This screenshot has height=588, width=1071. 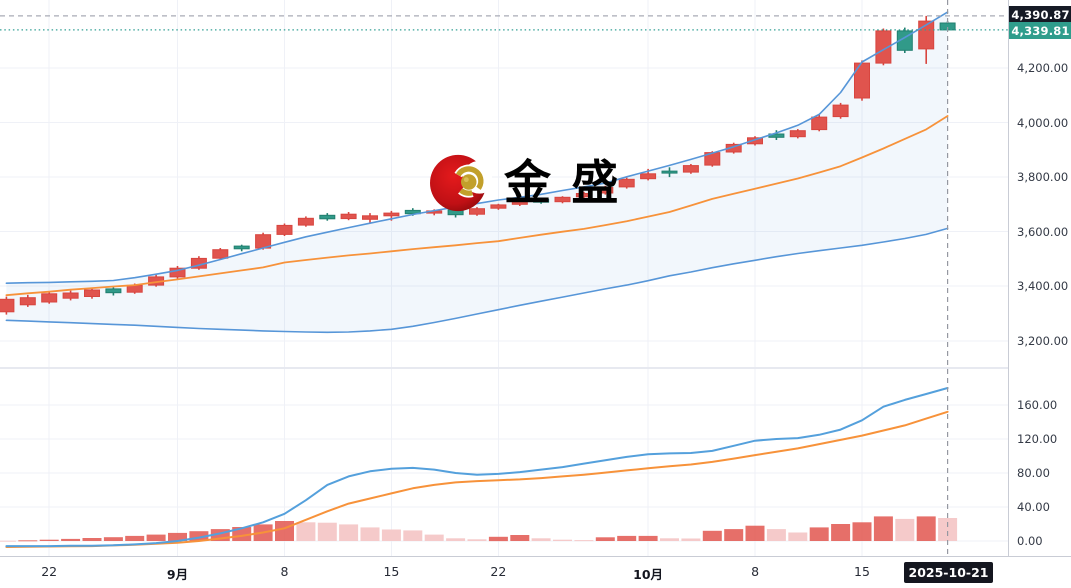 I want to click on crosshair-date-badge: 2025-10-21, so click(x=948, y=572).